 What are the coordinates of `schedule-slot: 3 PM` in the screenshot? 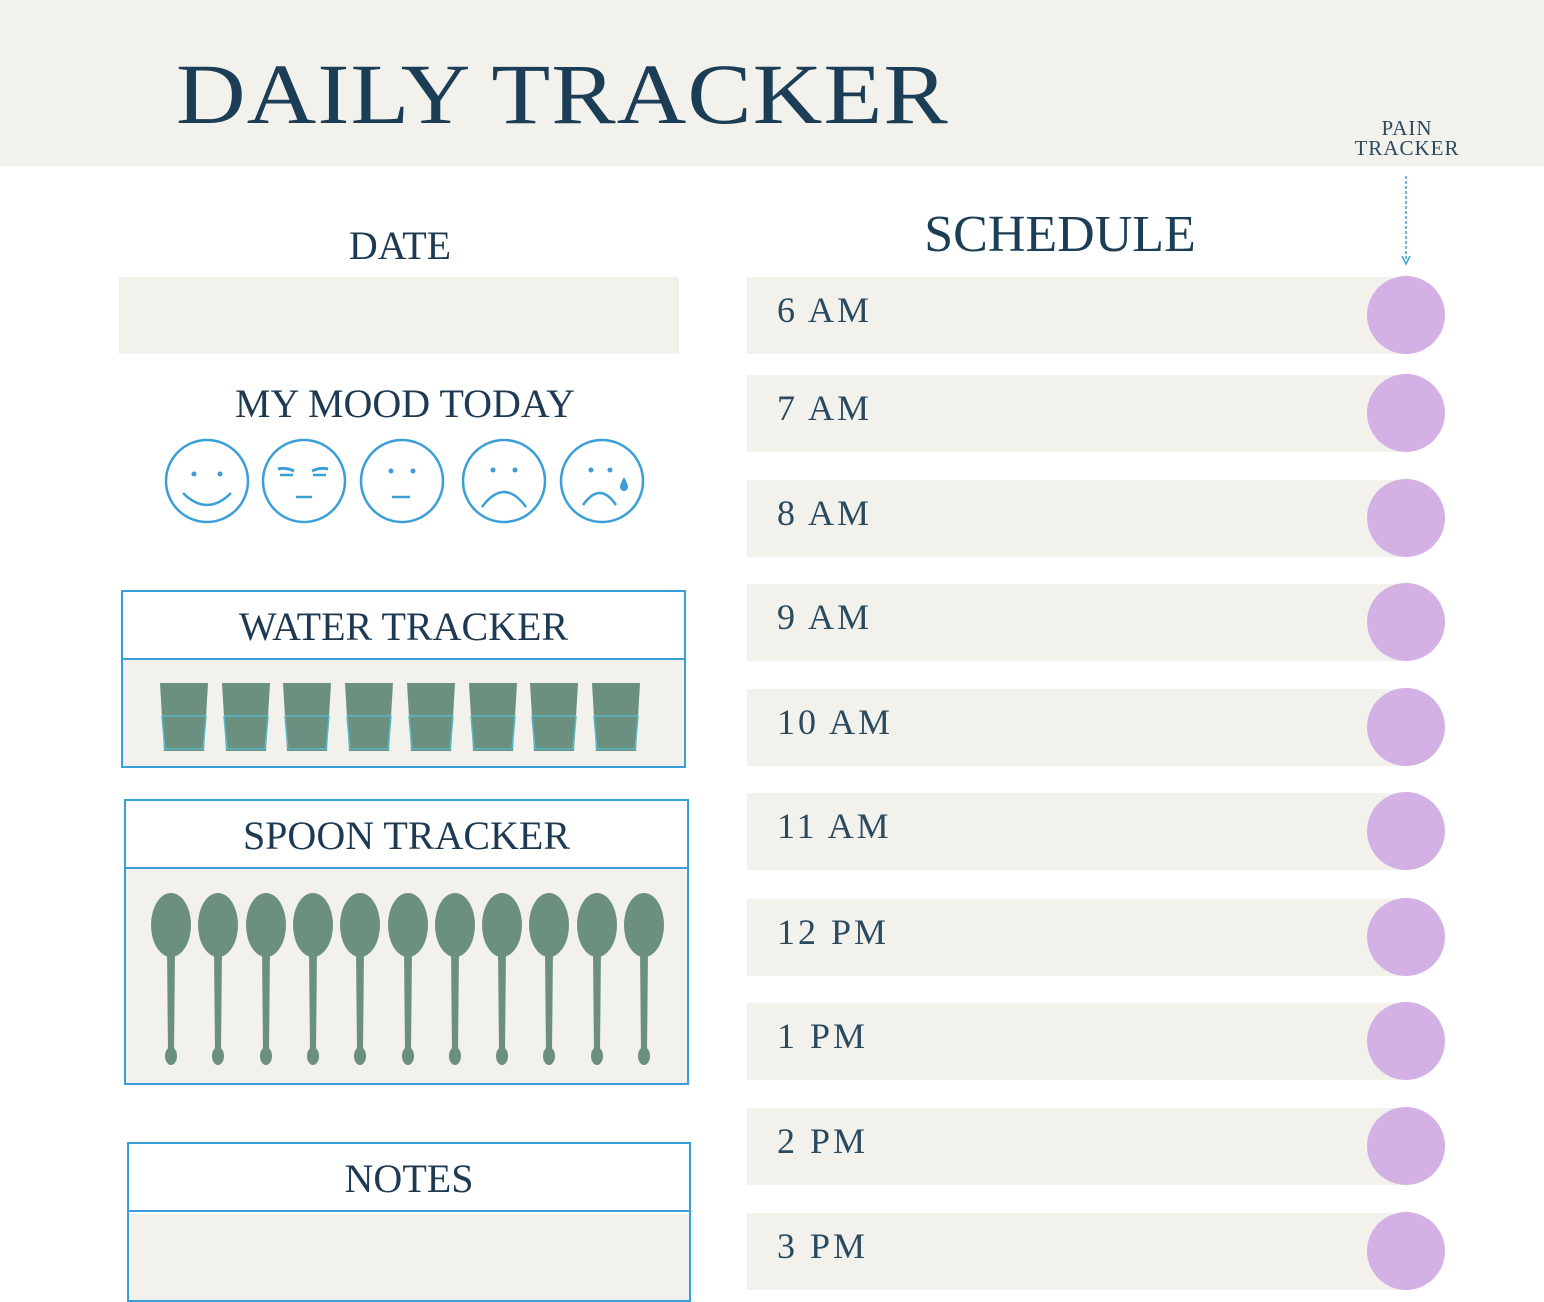 It's located at (1097, 1251).